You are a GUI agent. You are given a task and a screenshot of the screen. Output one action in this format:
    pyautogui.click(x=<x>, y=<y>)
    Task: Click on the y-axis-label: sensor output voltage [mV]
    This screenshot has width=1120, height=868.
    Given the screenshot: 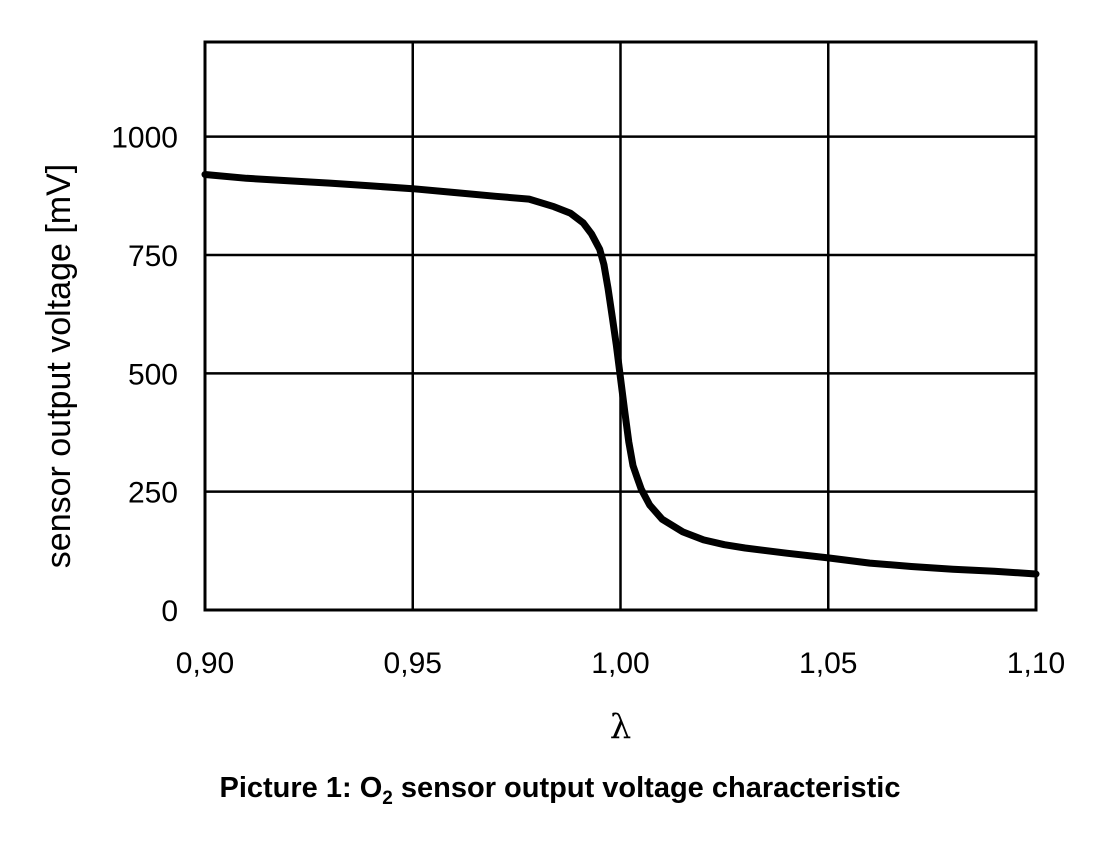 What is the action you would take?
    pyautogui.click(x=59, y=366)
    